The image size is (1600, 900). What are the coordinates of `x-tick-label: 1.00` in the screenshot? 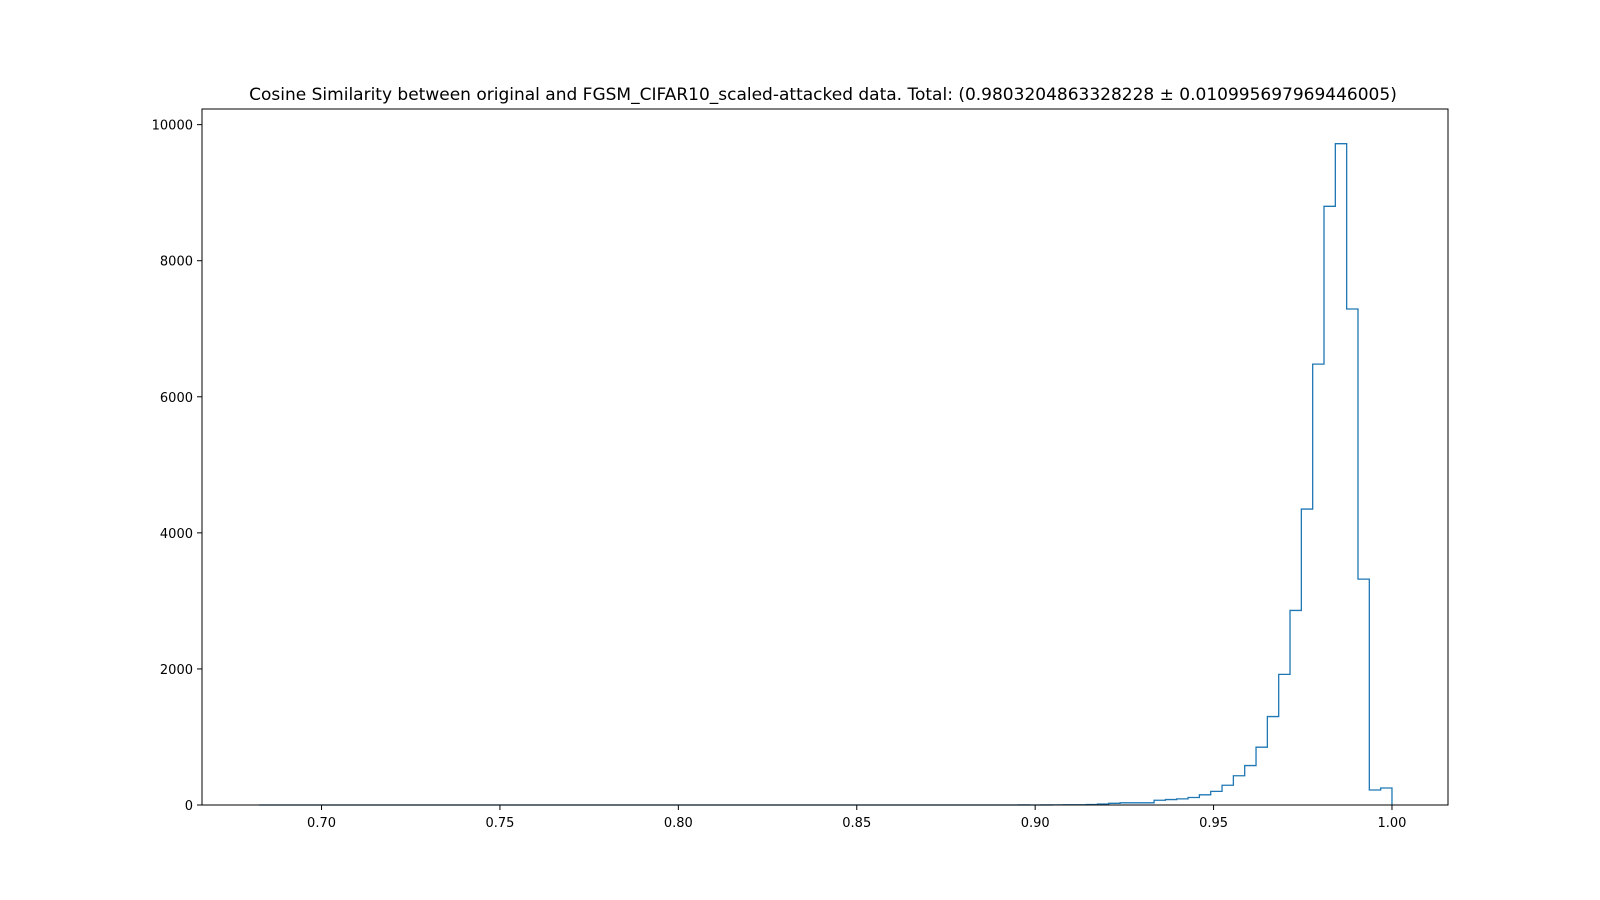 It's located at (1392, 823).